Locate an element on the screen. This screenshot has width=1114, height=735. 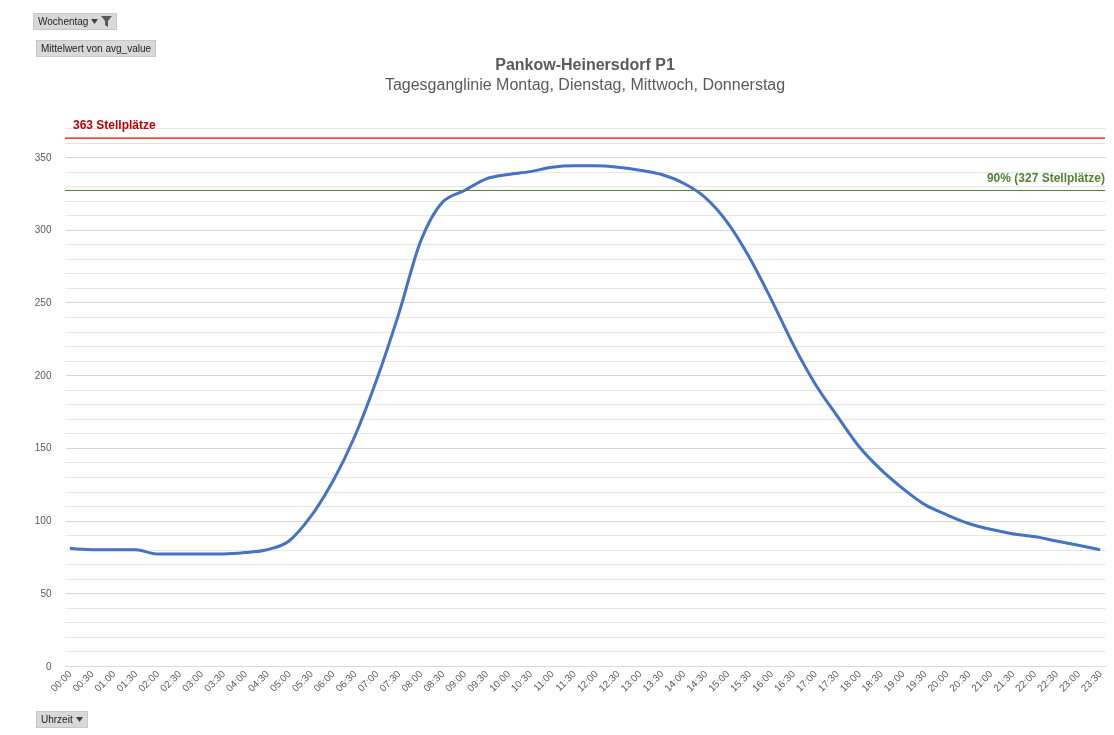
text: Wochentag is located at coordinates (63, 21).